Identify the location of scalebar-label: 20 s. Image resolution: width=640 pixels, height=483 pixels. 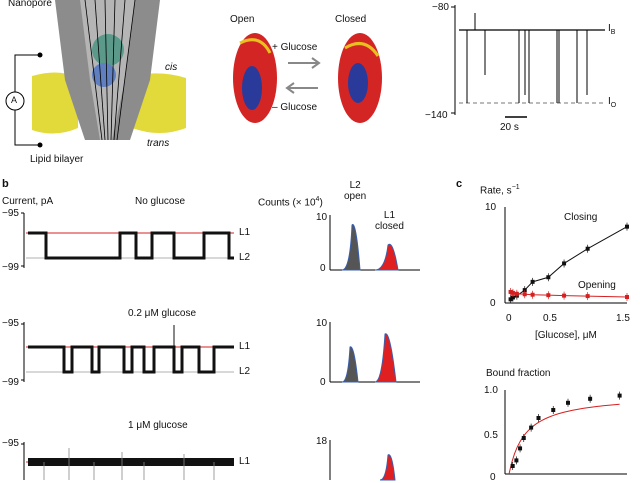
(509, 127).